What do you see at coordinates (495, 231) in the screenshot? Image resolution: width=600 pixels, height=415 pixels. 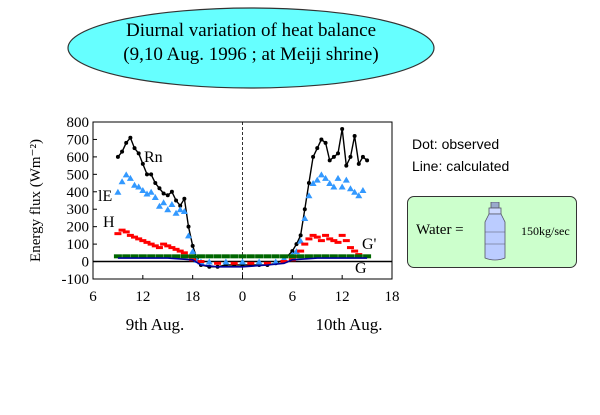 I see `water-bottle-icon` at bounding box center [495, 231].